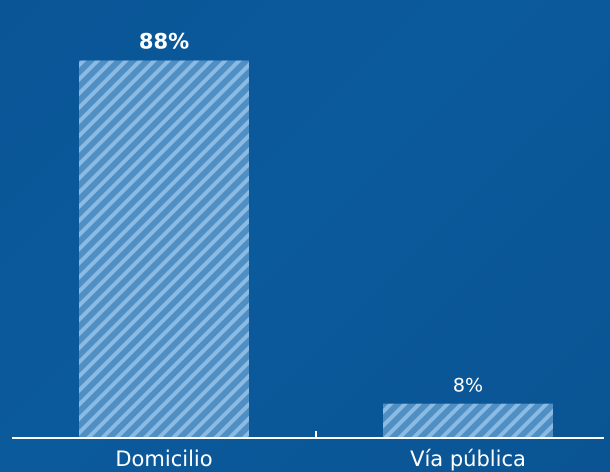 The width and height of the screenshot is (610, 472). Describe the element at coordinates (468, 459) in the screenshot. I see `category-label-1: Vía pública` at that location.